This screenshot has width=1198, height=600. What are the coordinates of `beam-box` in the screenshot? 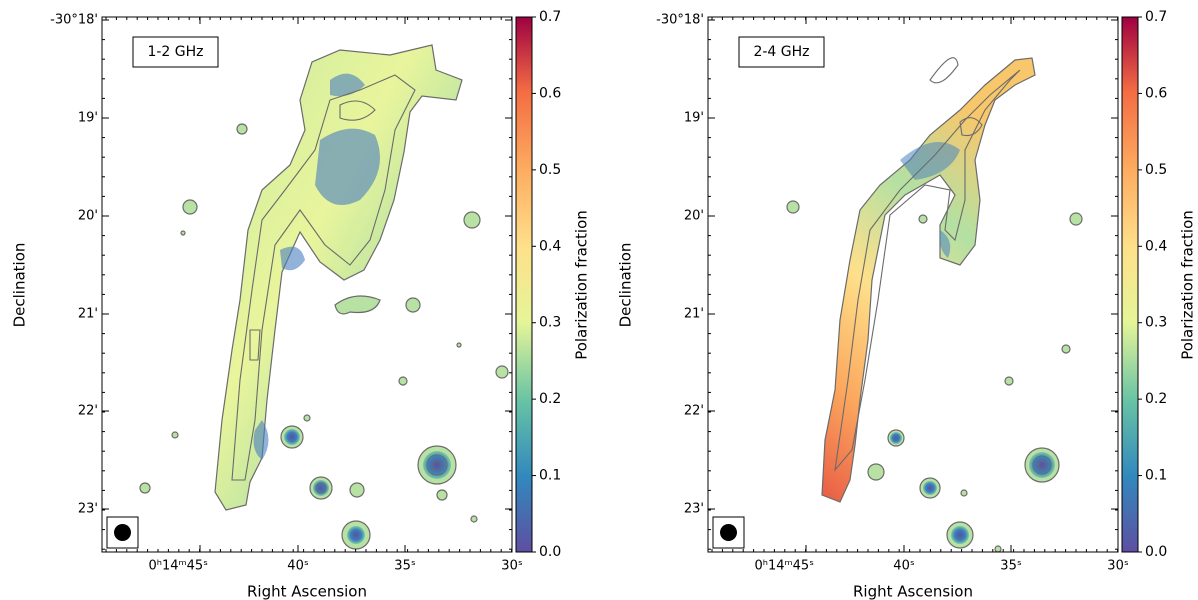 It's located at (728, 532).